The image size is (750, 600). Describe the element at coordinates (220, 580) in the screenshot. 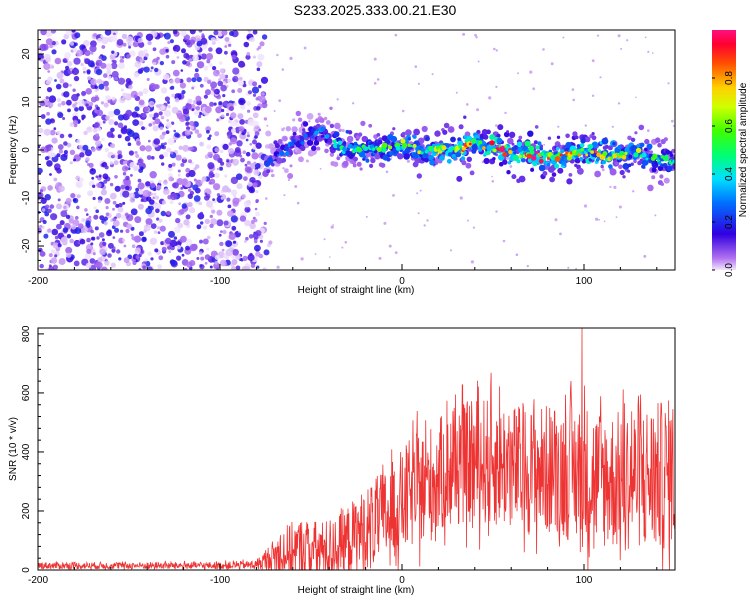

I see `snr-x-tick-label: -100` at that location.